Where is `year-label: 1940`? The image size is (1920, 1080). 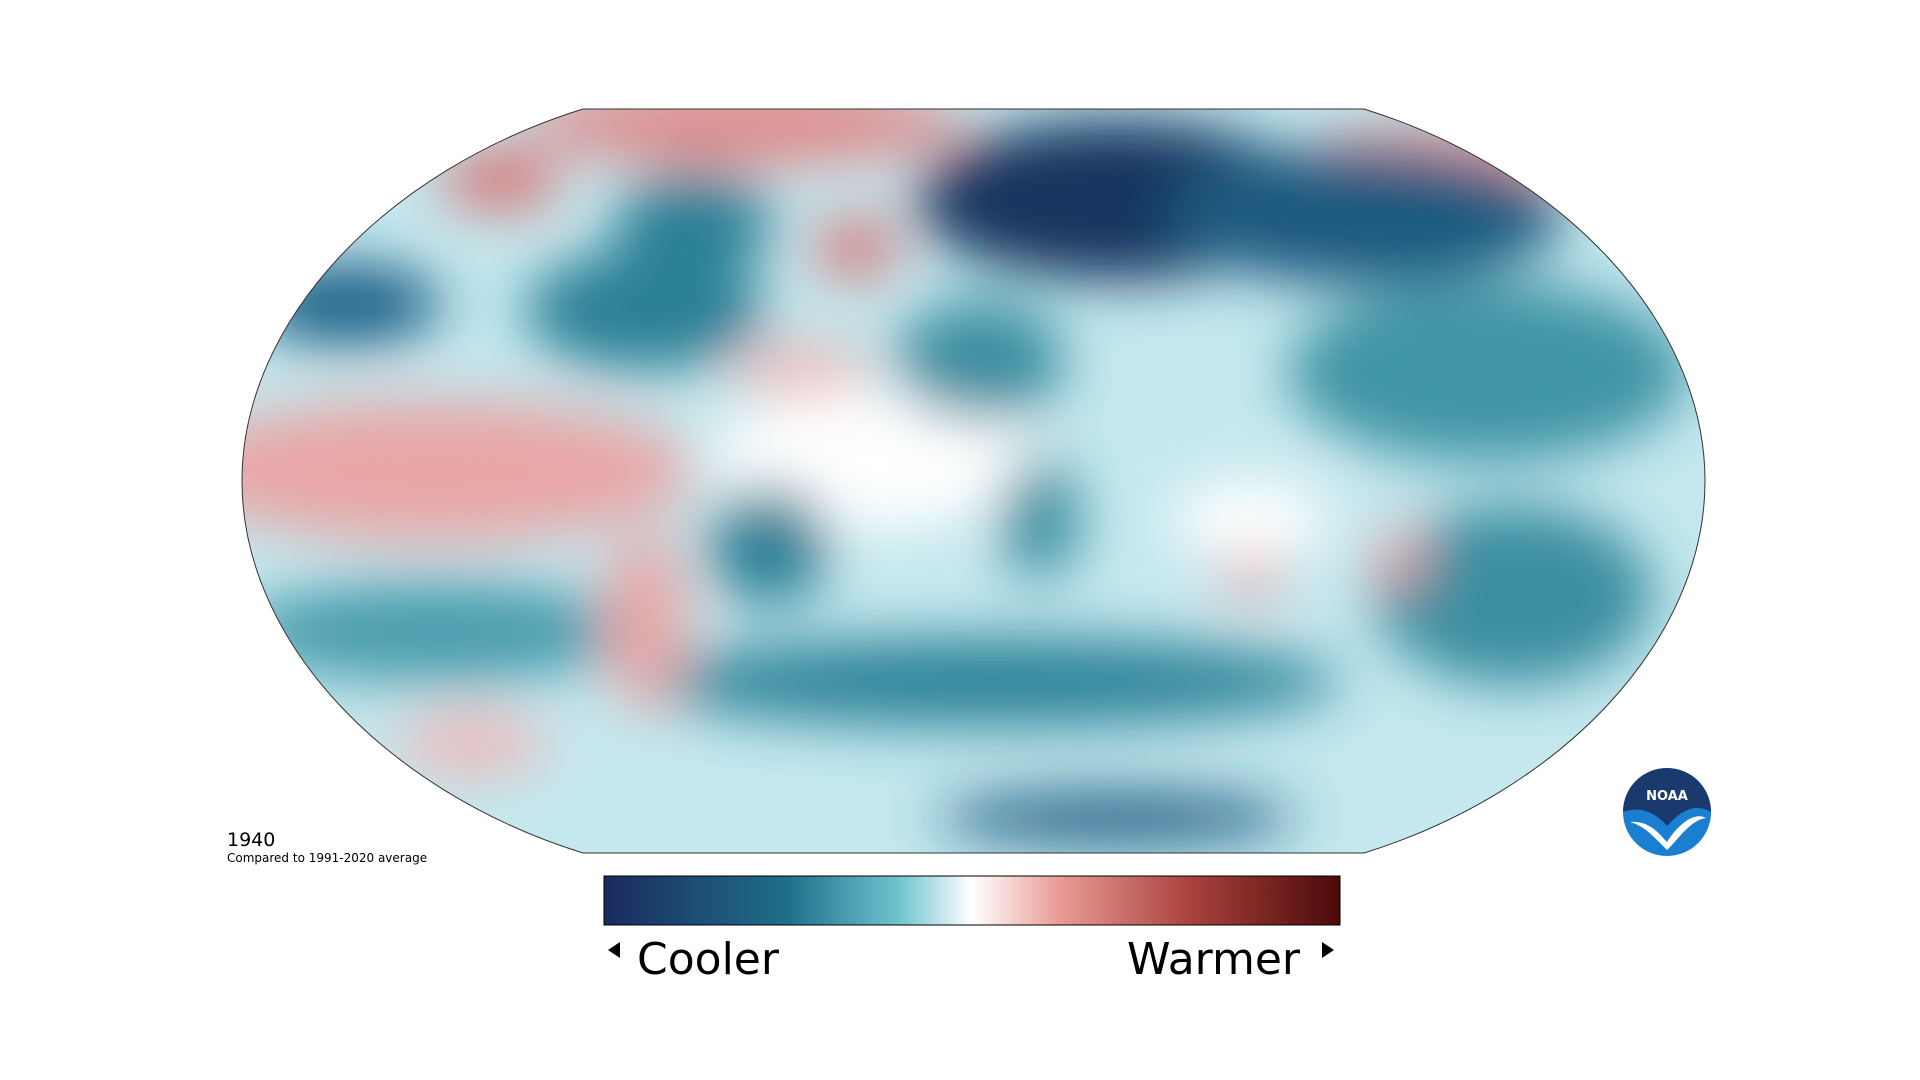 year-label: 1940 is located at coordinates (251, 840).